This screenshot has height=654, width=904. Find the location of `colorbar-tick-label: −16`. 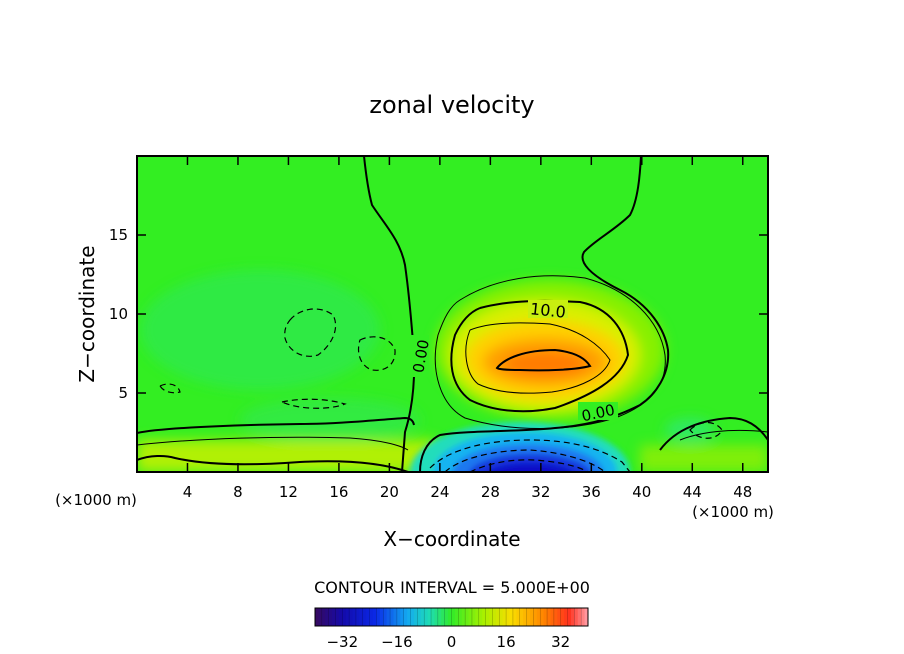

colorbar-tick-label: −16 is located at coordinates (397, 642).